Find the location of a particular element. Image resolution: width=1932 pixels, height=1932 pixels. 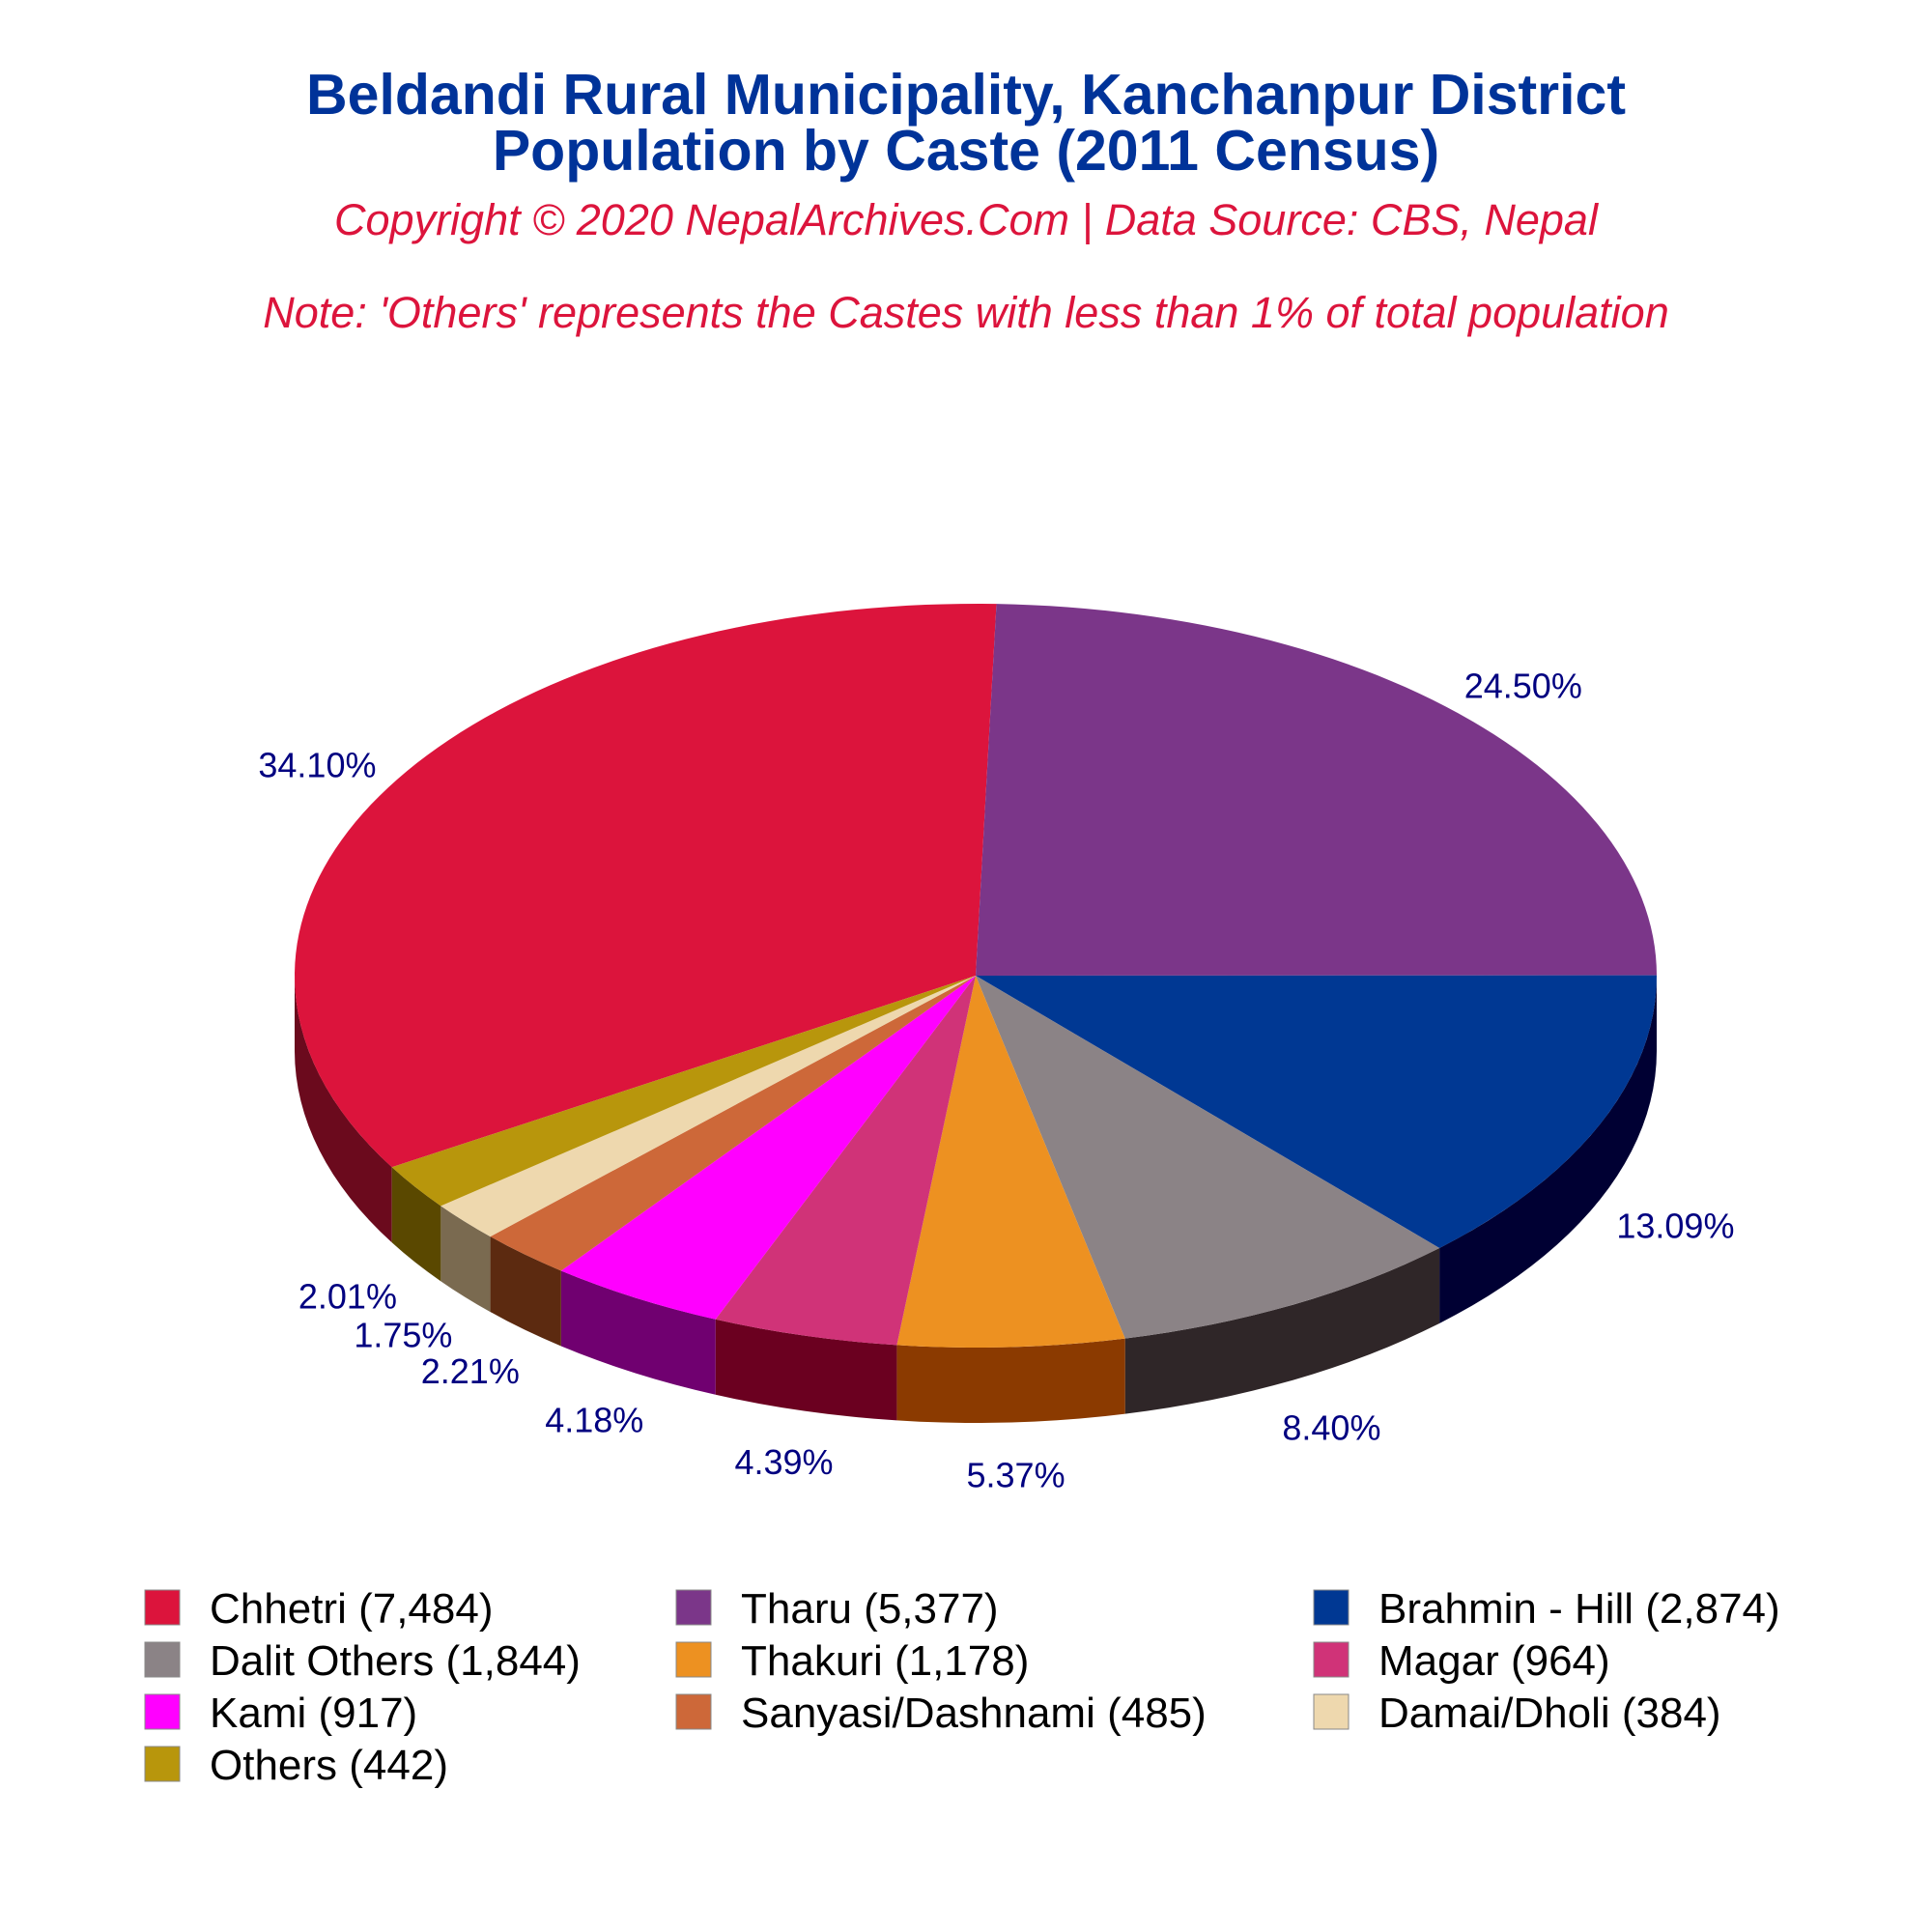

pie-label-brahmin-hill: 13.09% is located at coordinates (1675, 1226).